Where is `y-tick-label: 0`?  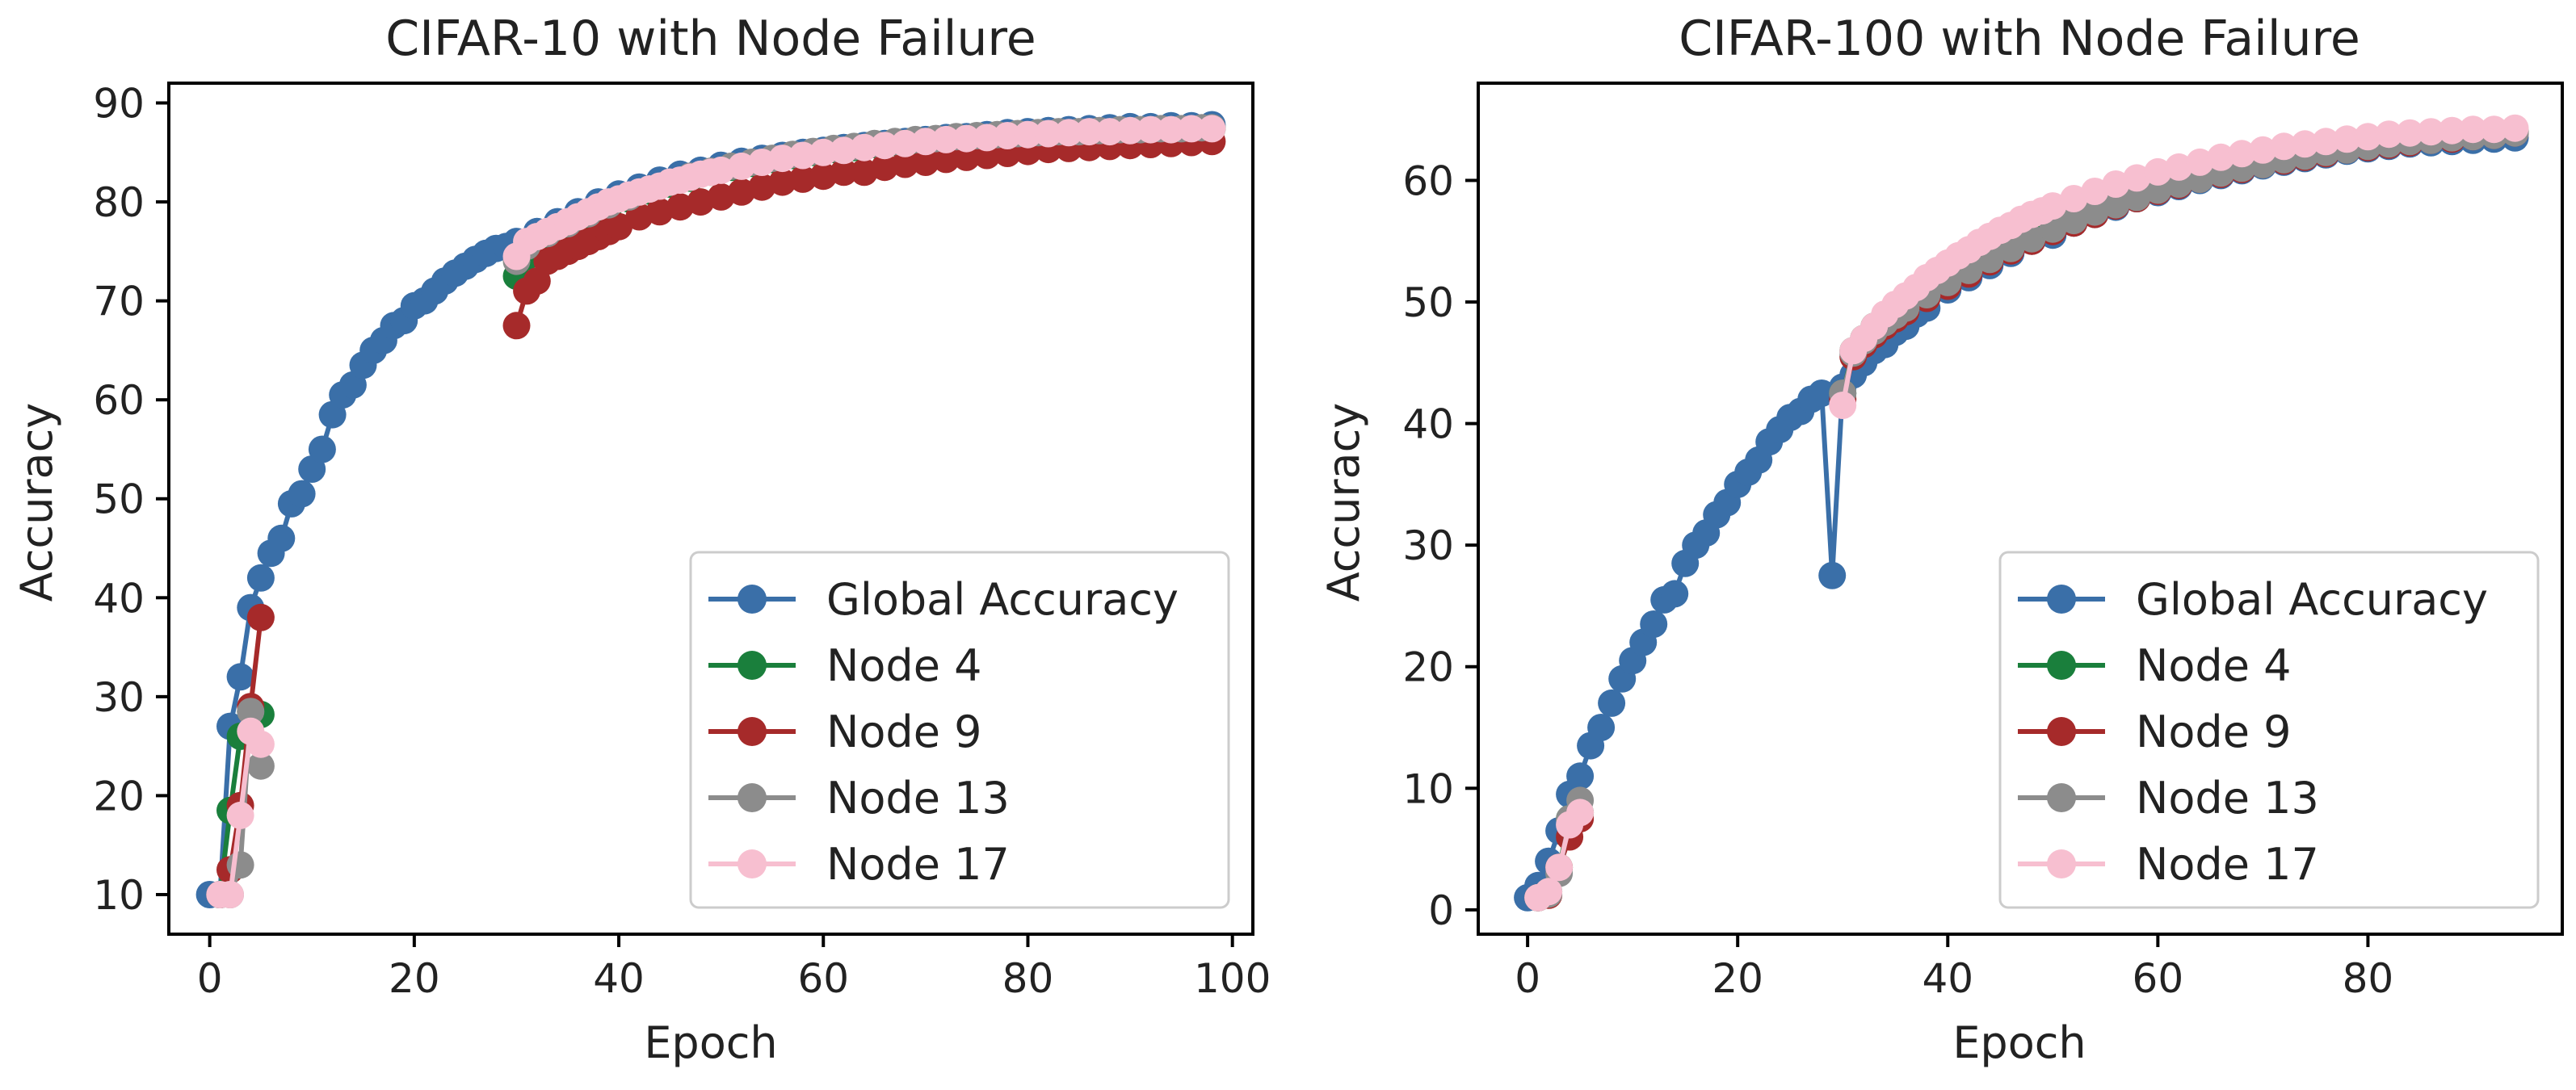 y-tick-label: 0 is located at coordinates (1441, 910).